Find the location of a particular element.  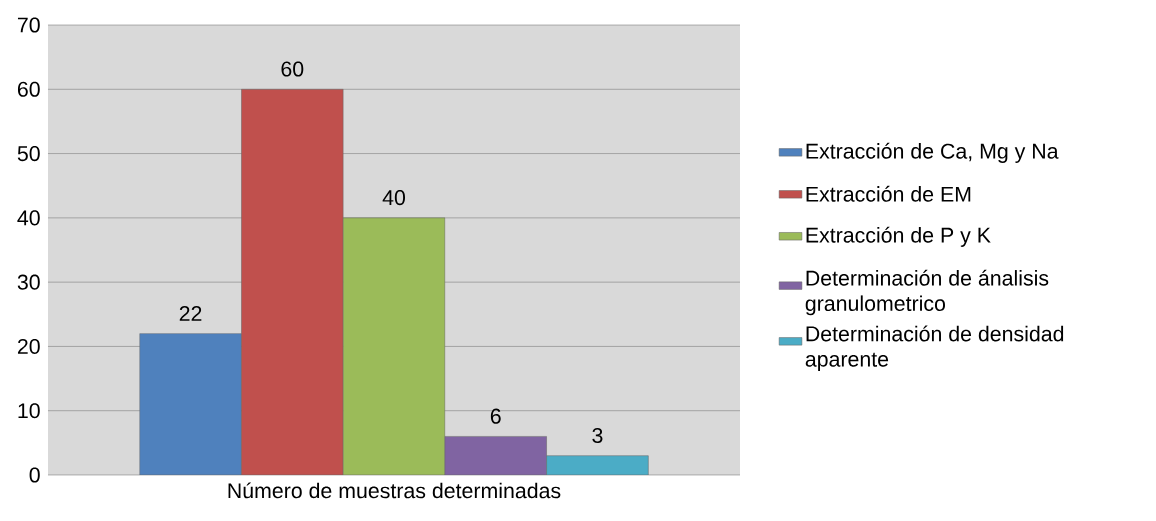

legend-label: Determinación de densidad aparente is located at coordinates (934, 348).